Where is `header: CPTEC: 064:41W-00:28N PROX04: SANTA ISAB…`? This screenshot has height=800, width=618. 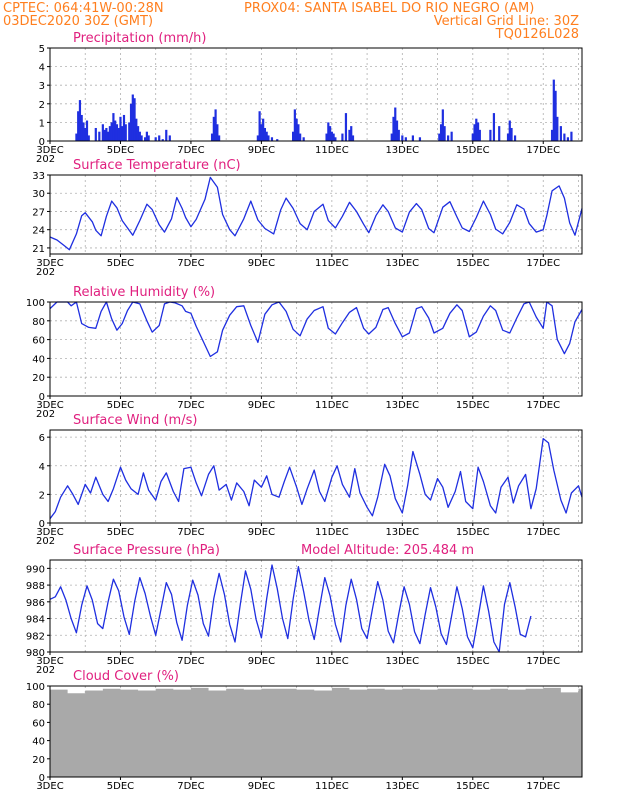
header: CPTEC: 064:41W-00:28N PROX04: SANTA ISAB… is located at coordinates (291, 21).